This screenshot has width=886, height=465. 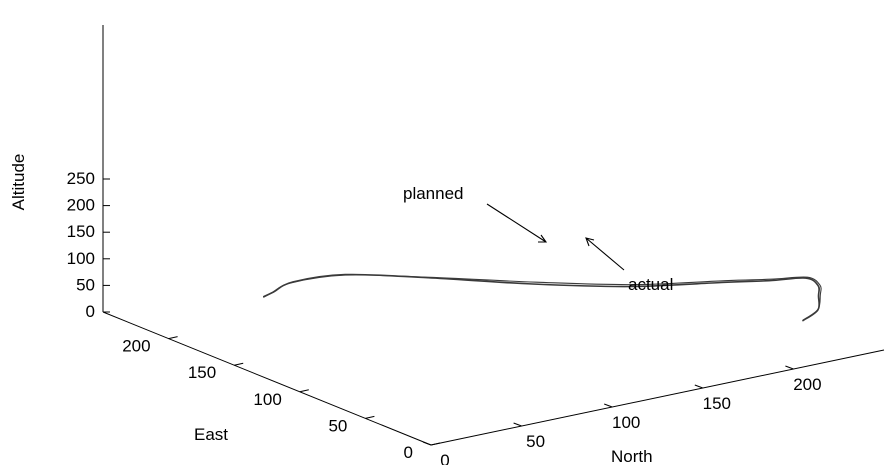 What do you see at coordinates (337, 425) in the screenshot?
I see `east-tick-label: 50` at bounding box center [337, 425].